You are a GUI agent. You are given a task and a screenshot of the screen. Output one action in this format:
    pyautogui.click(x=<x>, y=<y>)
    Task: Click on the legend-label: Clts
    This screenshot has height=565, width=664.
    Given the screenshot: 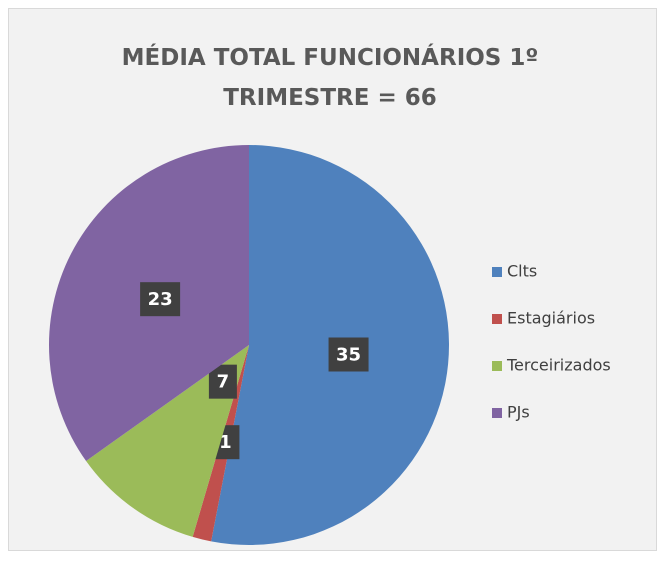 What is the action you would take?
    pyautogui.click(x=522, y=271)
    